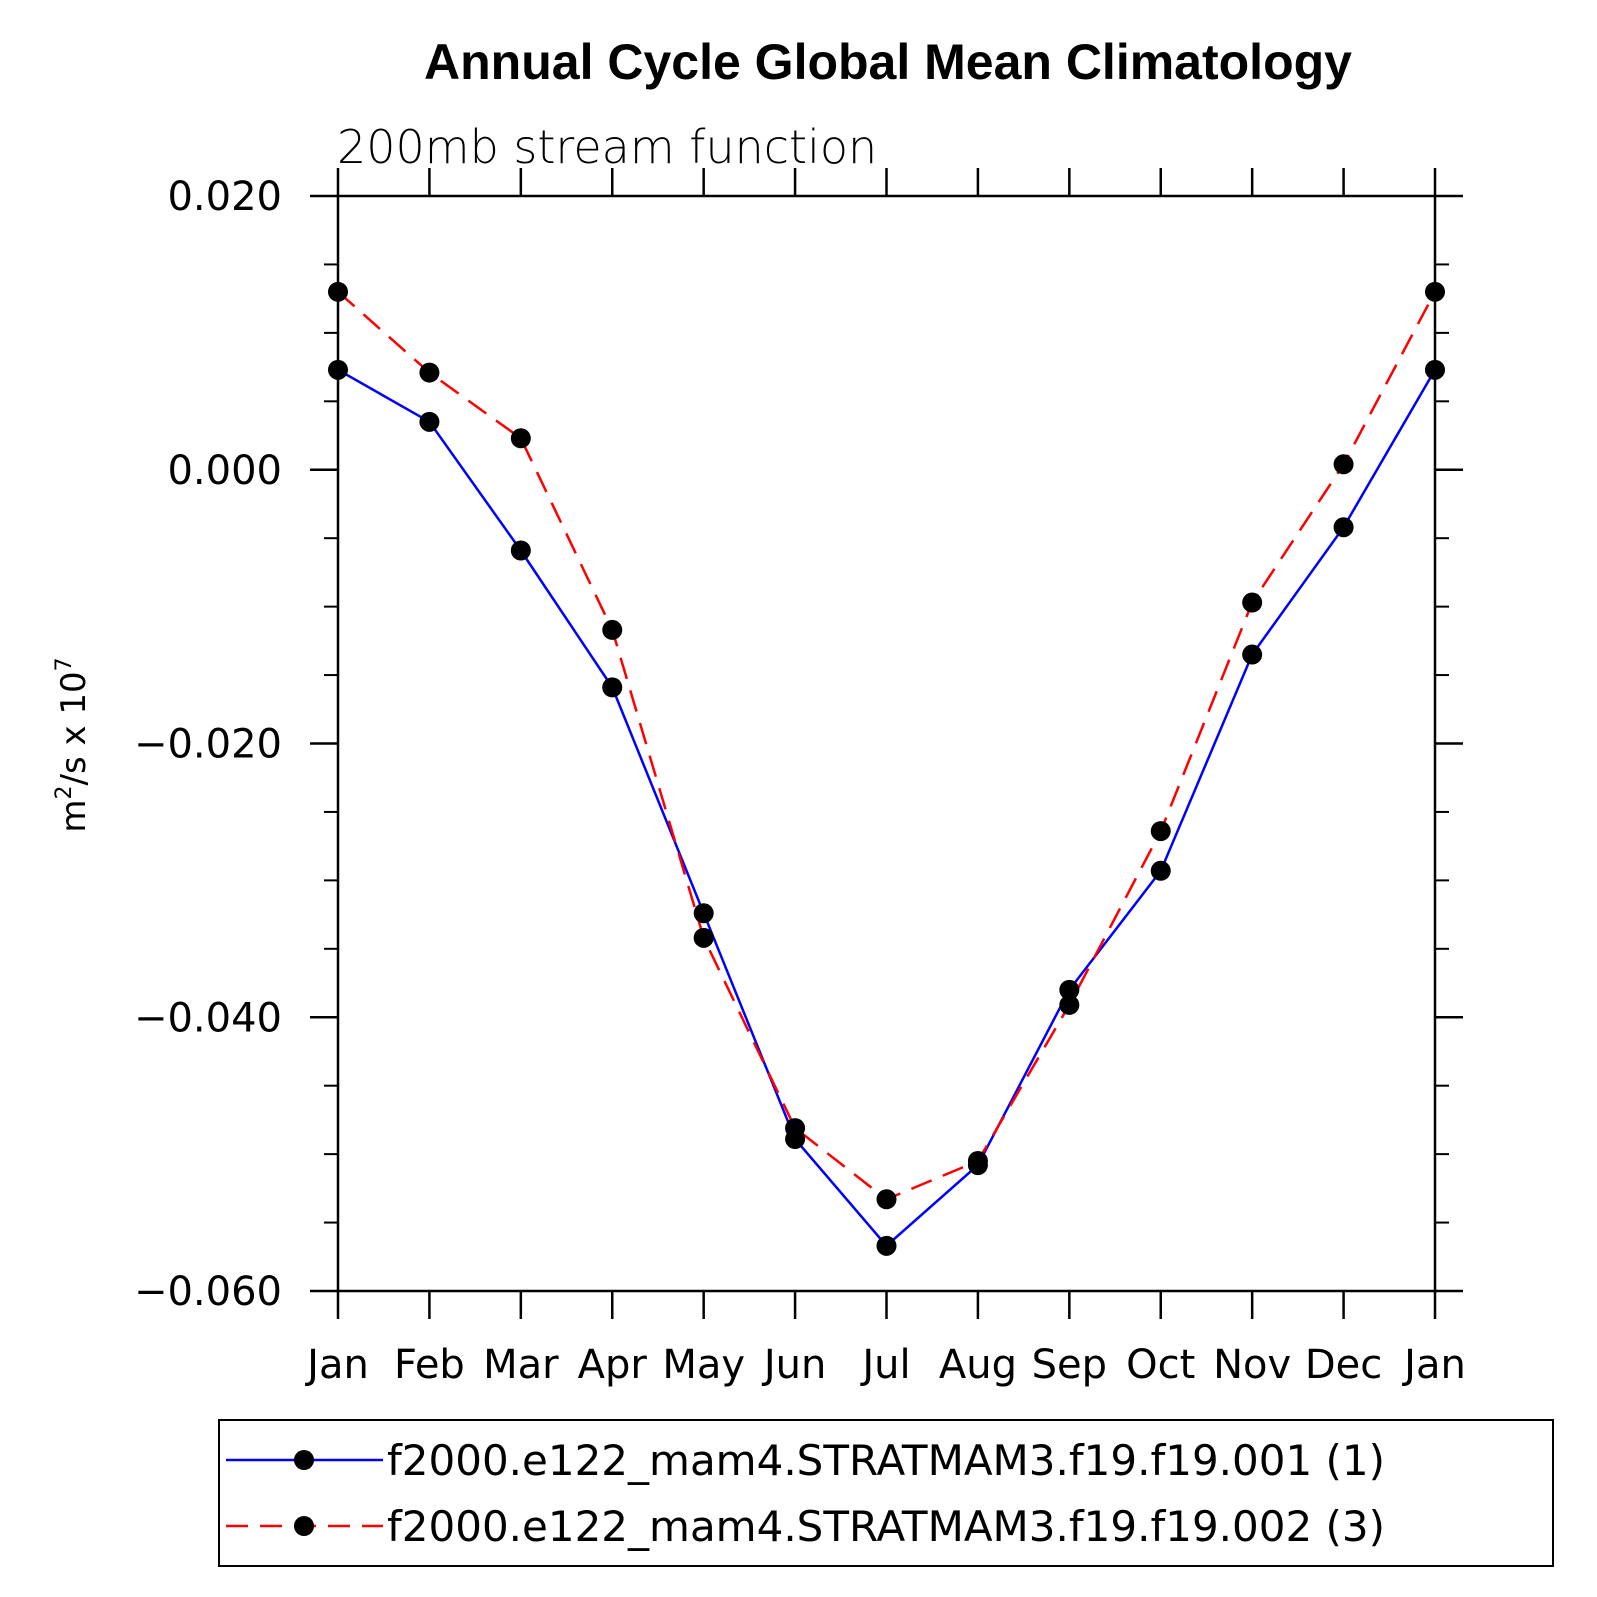  Describe the element at coordinates (613, 1365) in the screenshot. I see `x-tick-label: Apr` at that location.